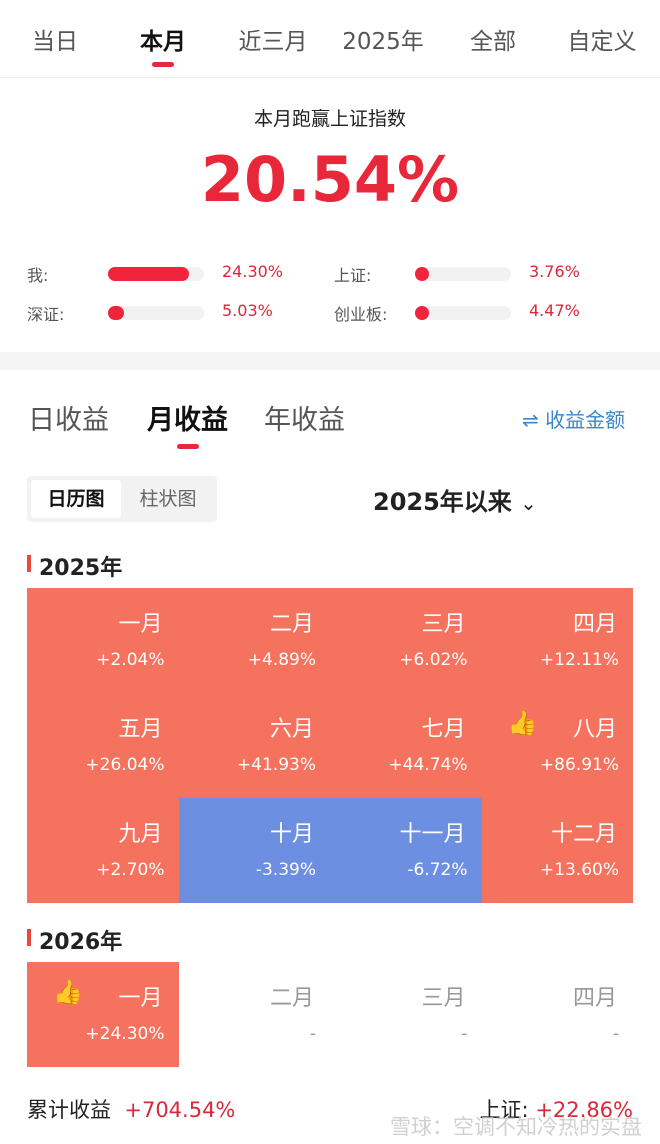 The image size is (660, 1144). I want to click on year-heading: 2025年, so click(74, 566).